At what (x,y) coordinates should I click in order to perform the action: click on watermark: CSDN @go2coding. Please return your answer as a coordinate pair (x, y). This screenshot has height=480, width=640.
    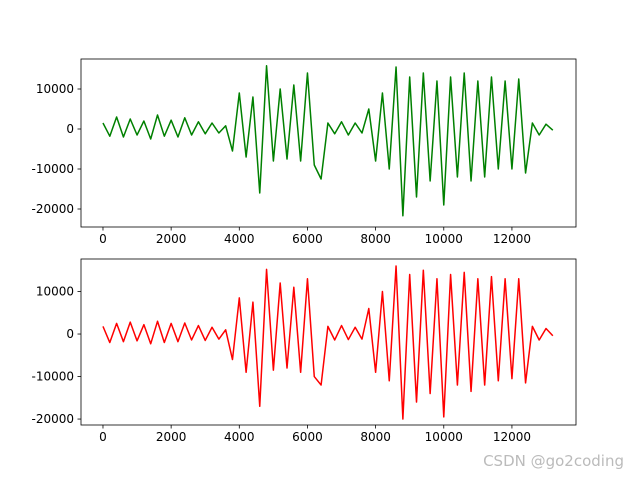
    Looking at the image, I should click on (553, 461).